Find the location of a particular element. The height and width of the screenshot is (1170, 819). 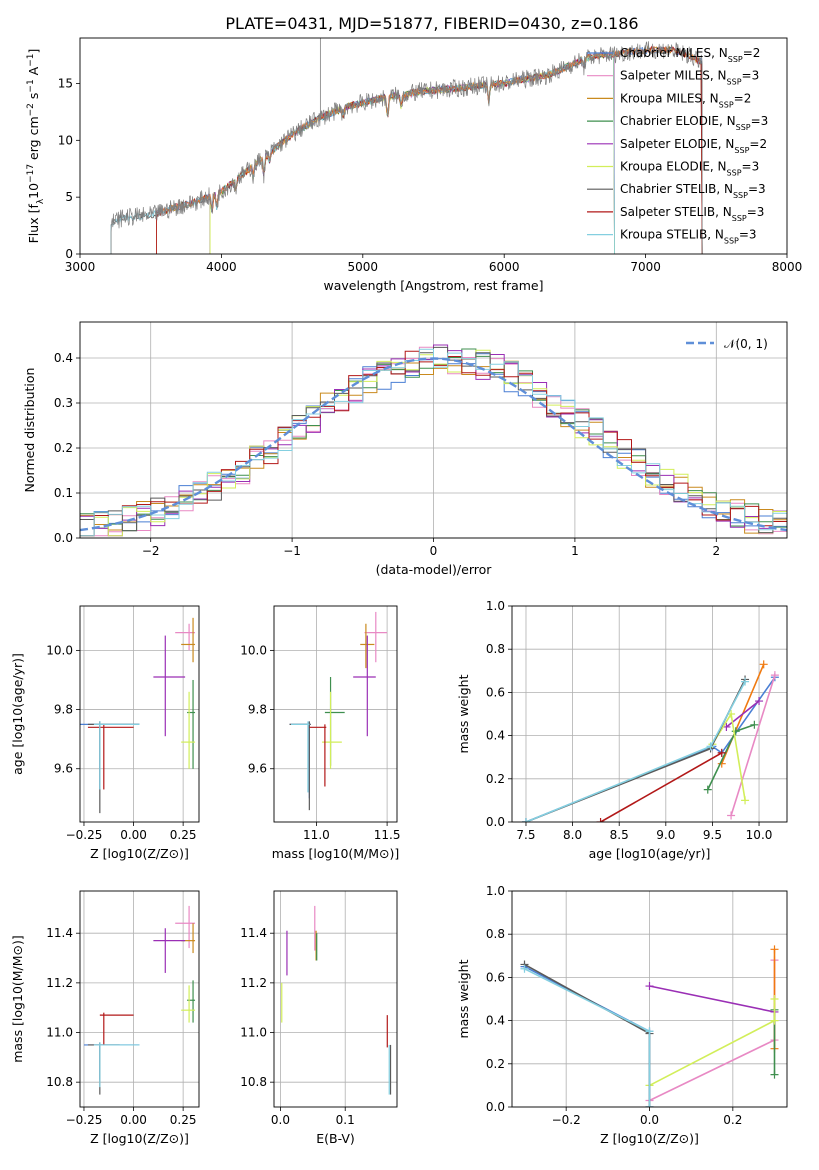

observed-spectrum is located at coordinates (406, 147).